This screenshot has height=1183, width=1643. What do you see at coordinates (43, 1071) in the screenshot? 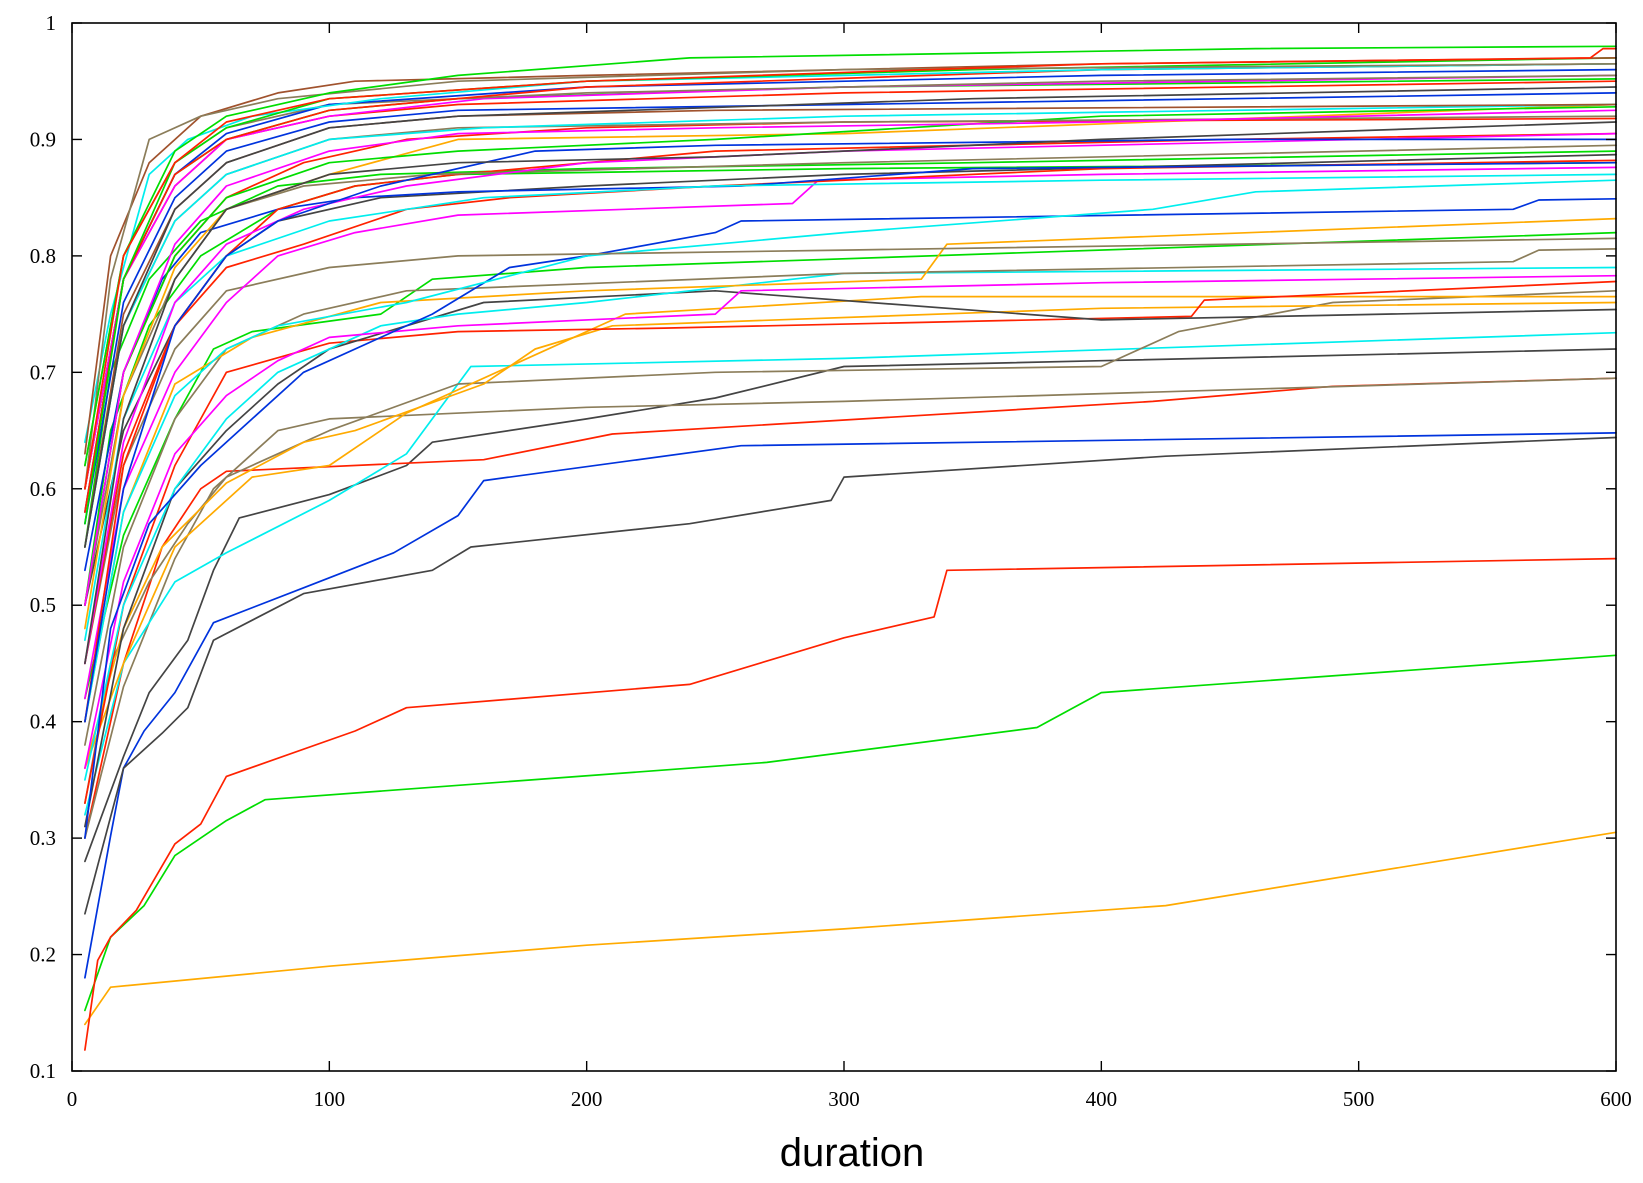
I see `y-tick-label: 0.1` at bounding box center [43, 1071].